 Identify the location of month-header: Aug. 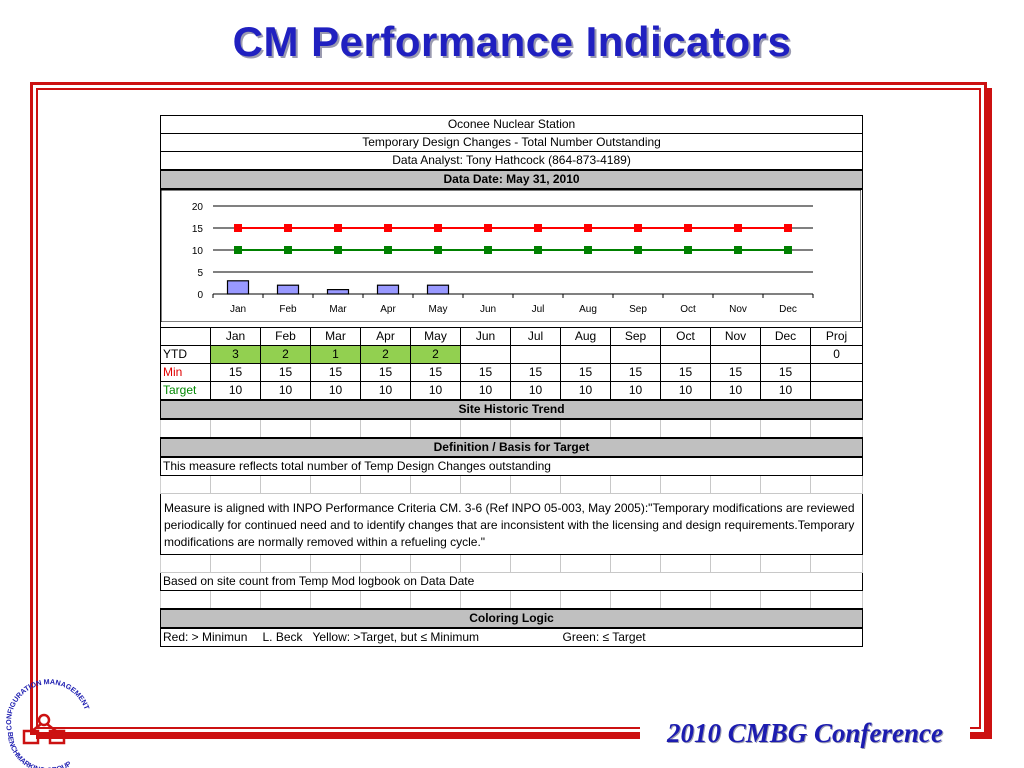
(585, 336).